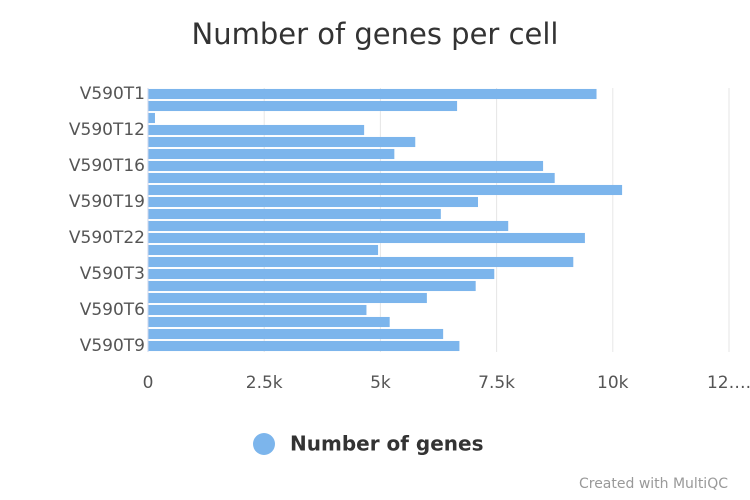 This screenshot has width=750, height=500. What do you see at coordinates (613, 383) in the screenshot?
I see `x-tick-label: 10k` at bounding box center [613, 383].